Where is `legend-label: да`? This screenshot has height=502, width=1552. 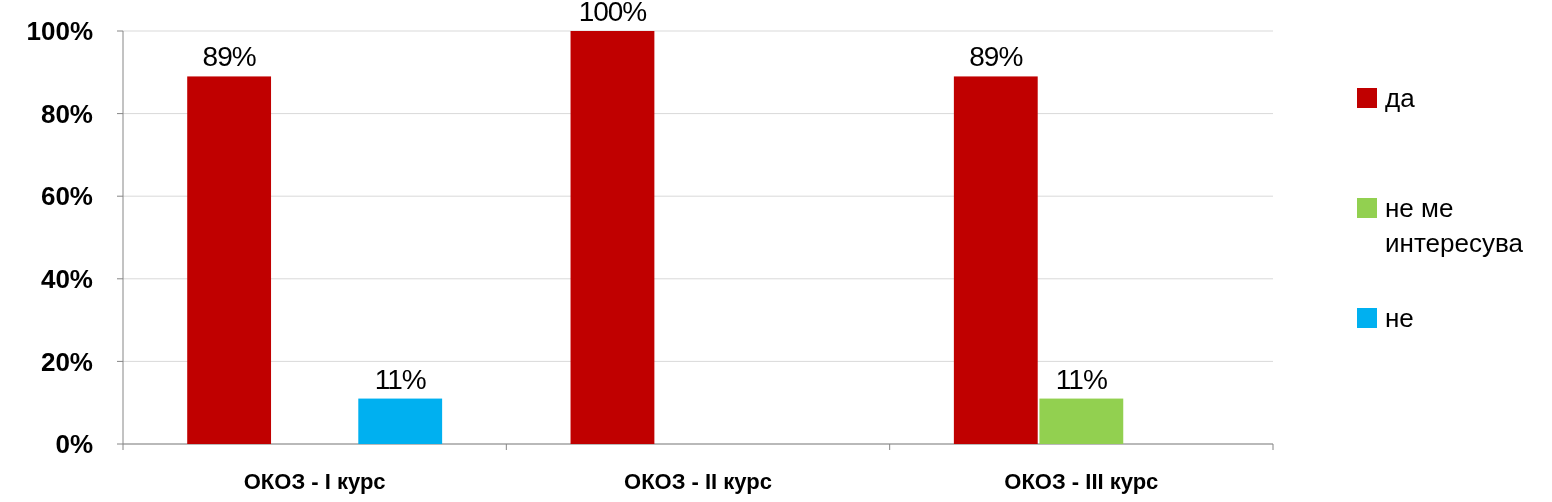 legend-label: да is located at coordinates (1400, 98).